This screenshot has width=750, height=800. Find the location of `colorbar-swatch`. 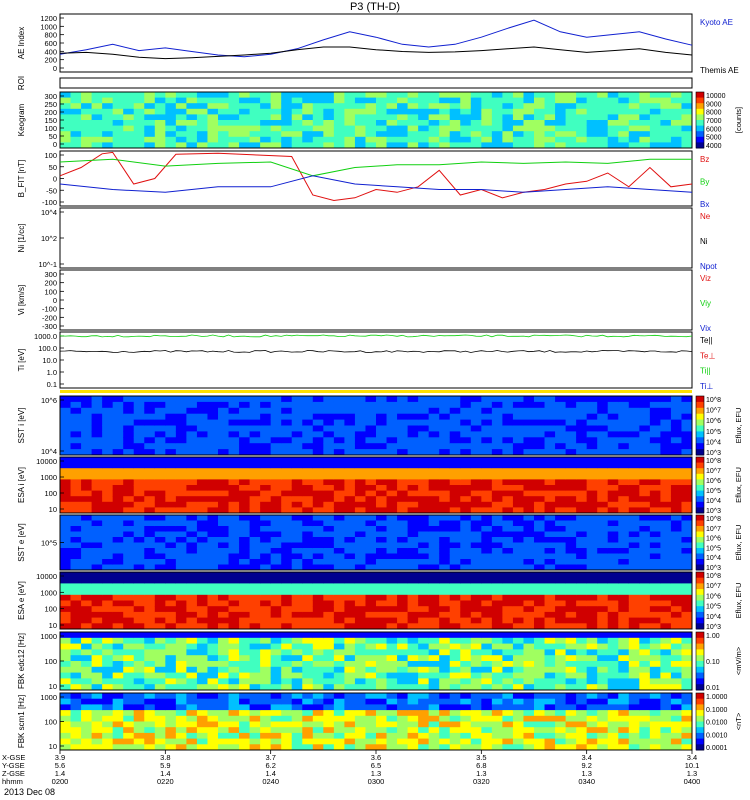

colorbar-swatch is located at coordinates (700, 510).